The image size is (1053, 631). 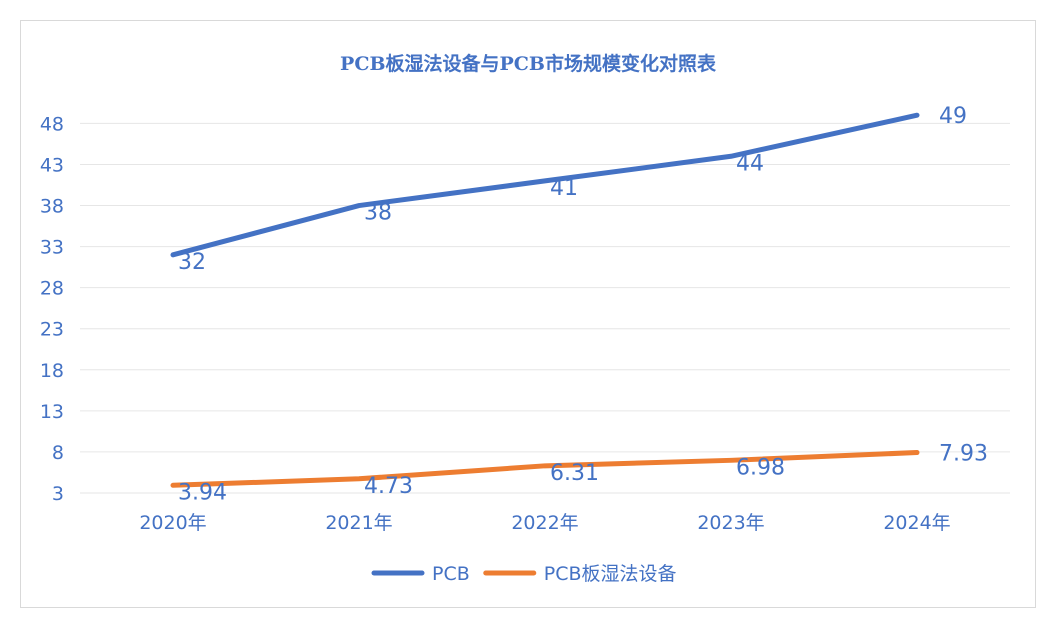 I want to click on chart-title: PCB板湿法设备与PCB市场规模变化对照表, so click(x=528, y=63).